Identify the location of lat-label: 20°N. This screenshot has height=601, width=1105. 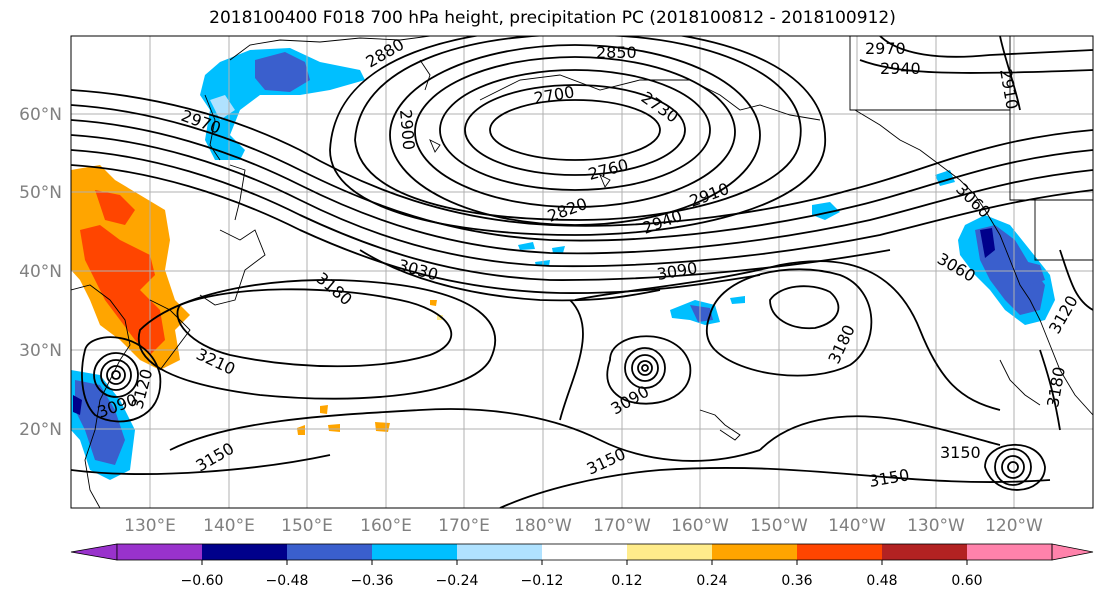
(40, 430).